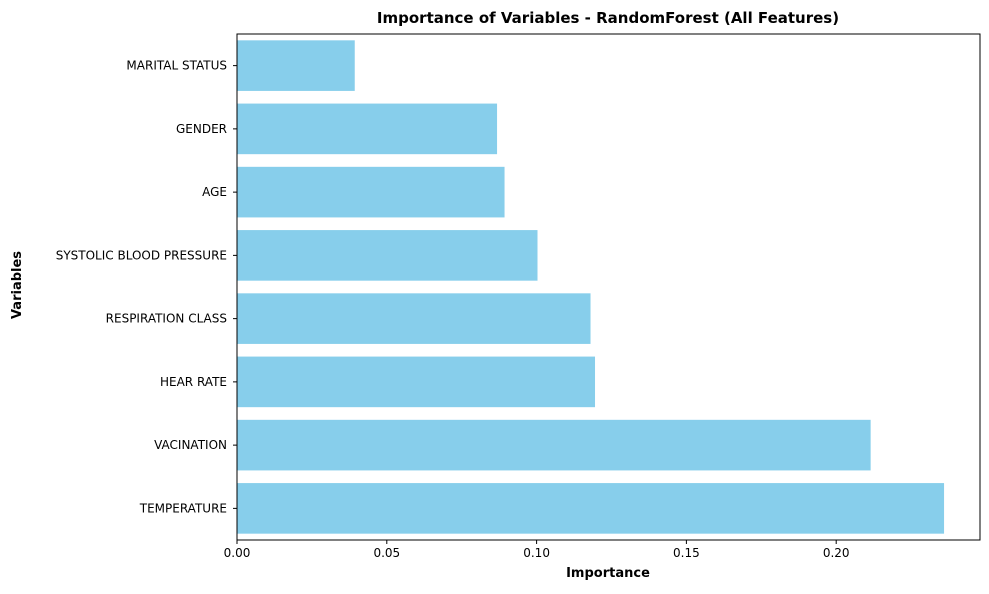 Image resolution: width=989 pixels, height=594 pixels. I want to click on y-tick-label: TEMPERATURE, so click(183, 508).